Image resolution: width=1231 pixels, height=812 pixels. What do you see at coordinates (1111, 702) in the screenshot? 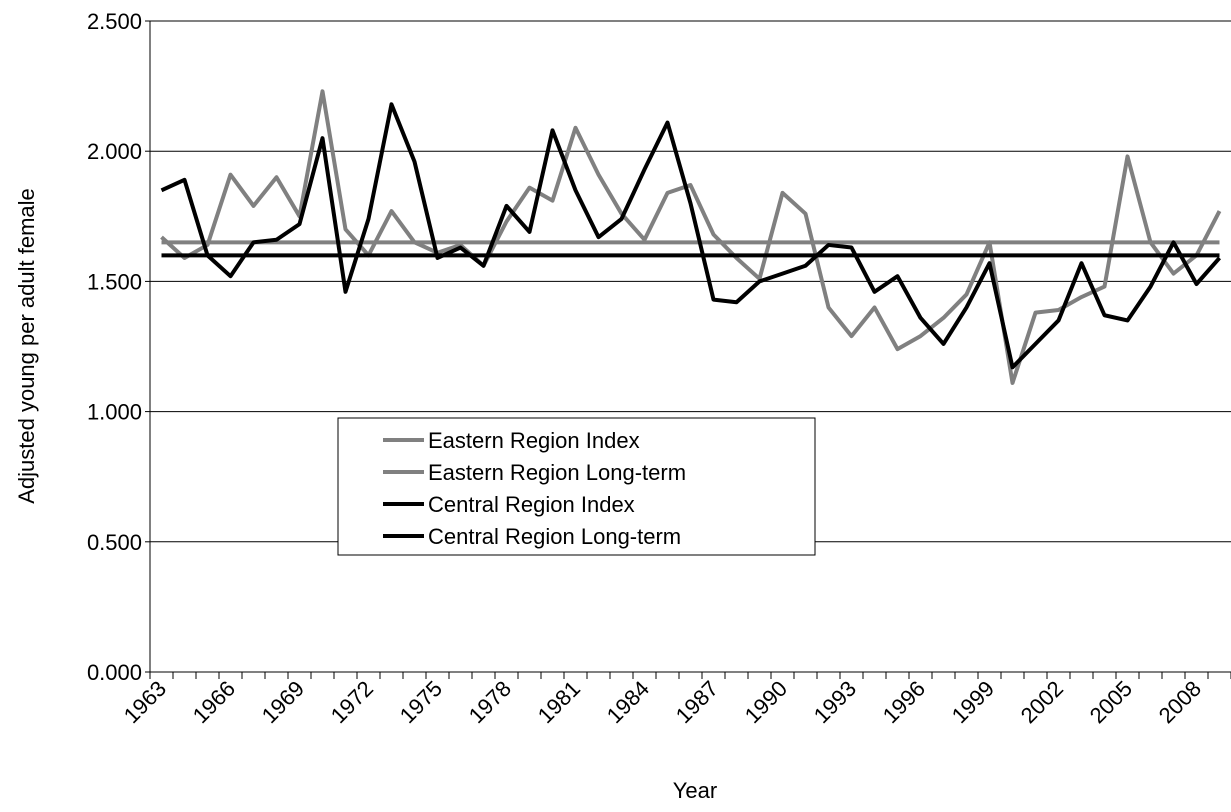
I see `x-tick-label: 2005` at bounding box center [1111, 702].